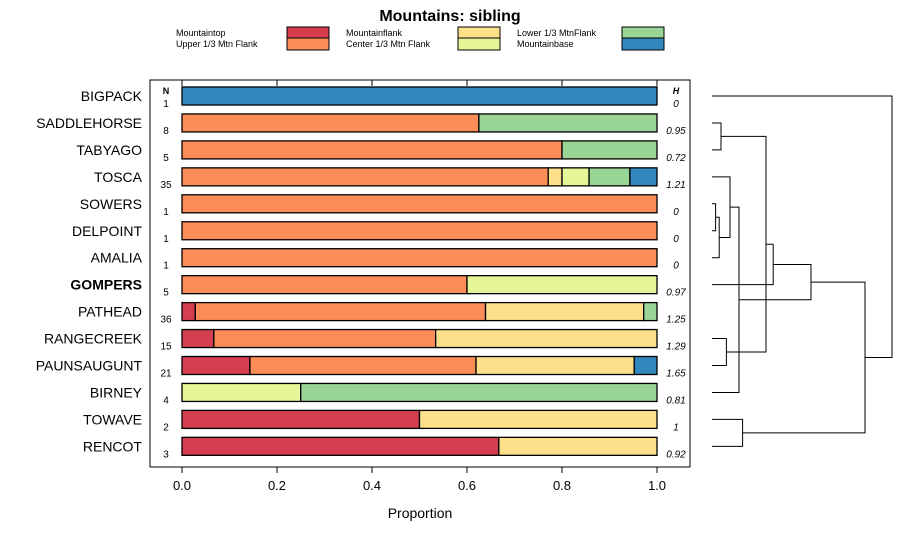  What do you see at coordinates (676, 374) in the screenshot?
I see `row-h: 1.65` at bounding box center [676, 374].